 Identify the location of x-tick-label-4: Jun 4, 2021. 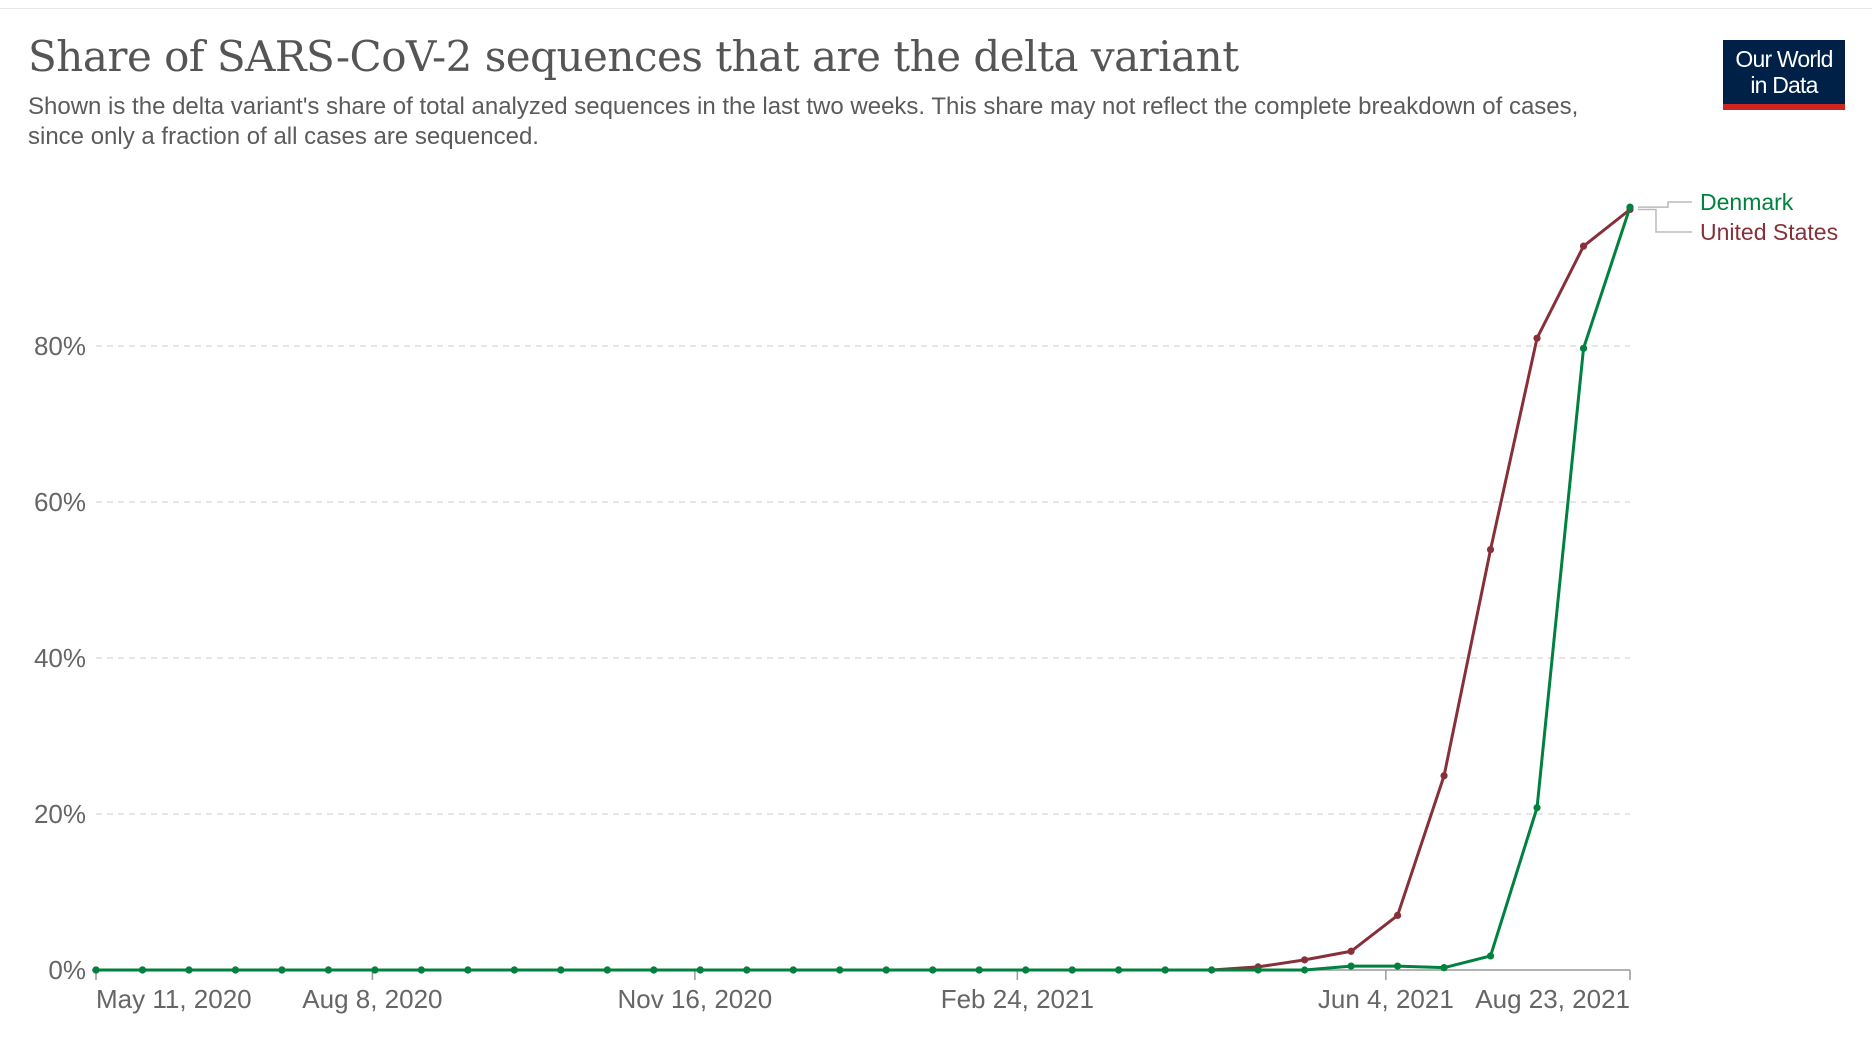
(1386, 999).